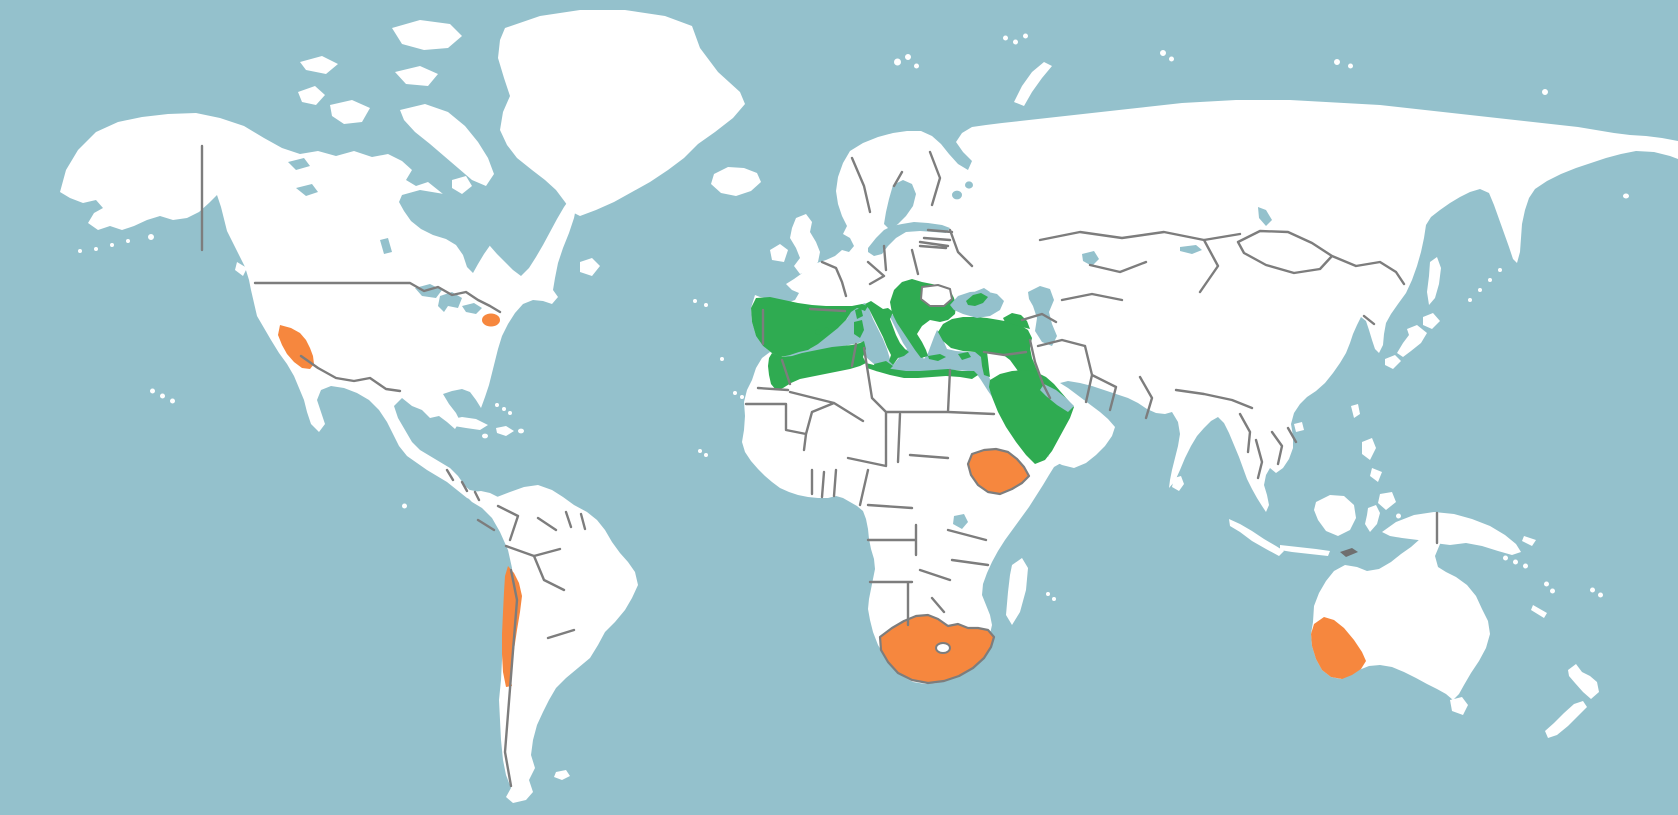 The width and height of the screenshot is (1678, 815). I want to click on island-cuba, so click(468, 423).